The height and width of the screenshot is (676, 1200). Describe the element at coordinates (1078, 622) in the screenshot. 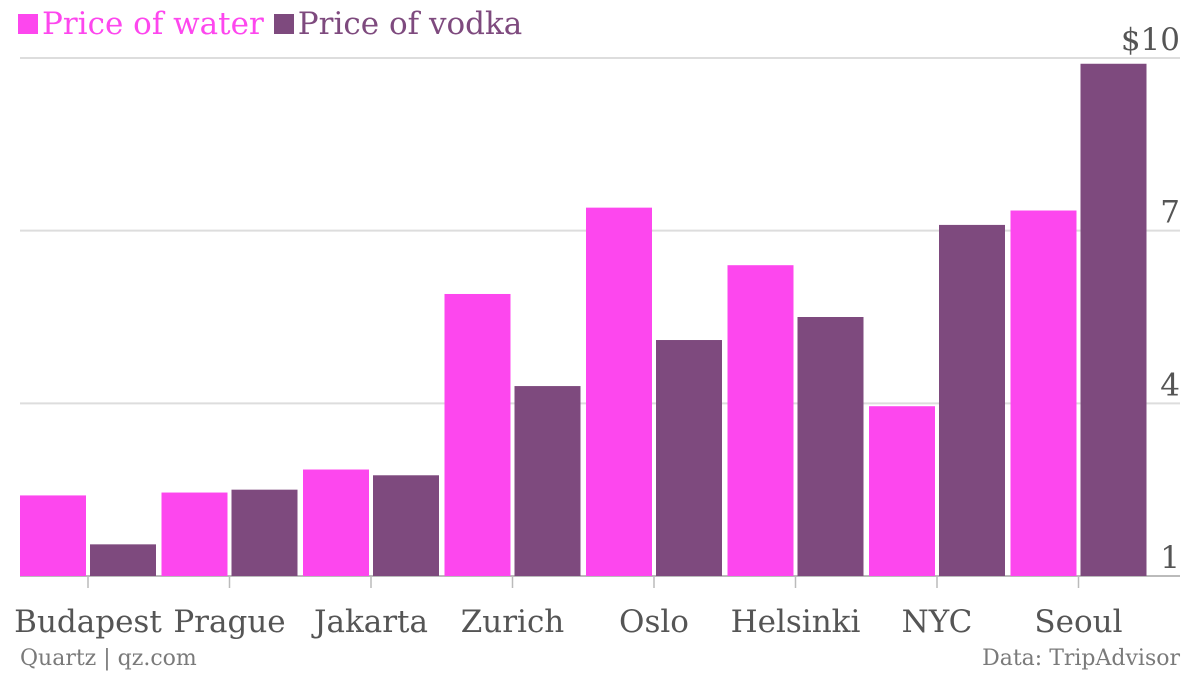

I see `x-tick-label: Seoul` at that location.